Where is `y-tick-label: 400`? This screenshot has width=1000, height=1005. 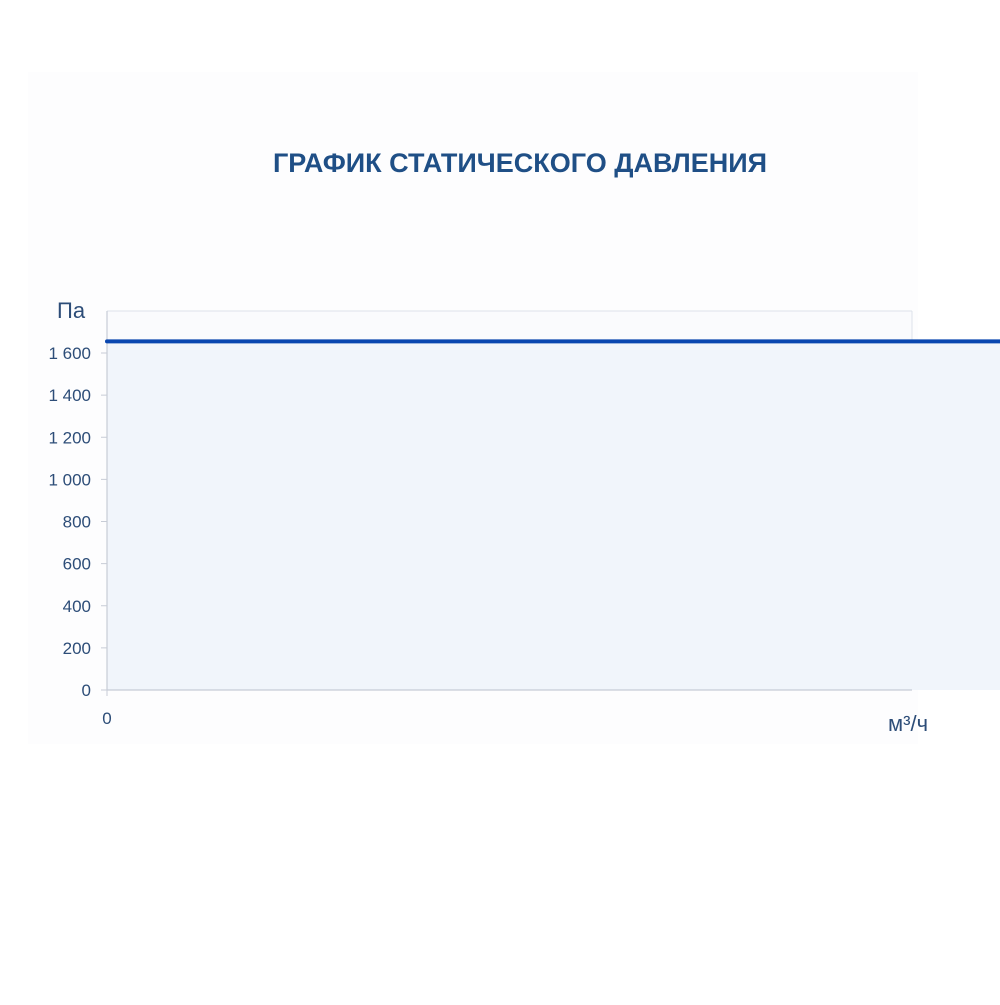
y-tick-label: 400 is located at coordinates (77, 606).